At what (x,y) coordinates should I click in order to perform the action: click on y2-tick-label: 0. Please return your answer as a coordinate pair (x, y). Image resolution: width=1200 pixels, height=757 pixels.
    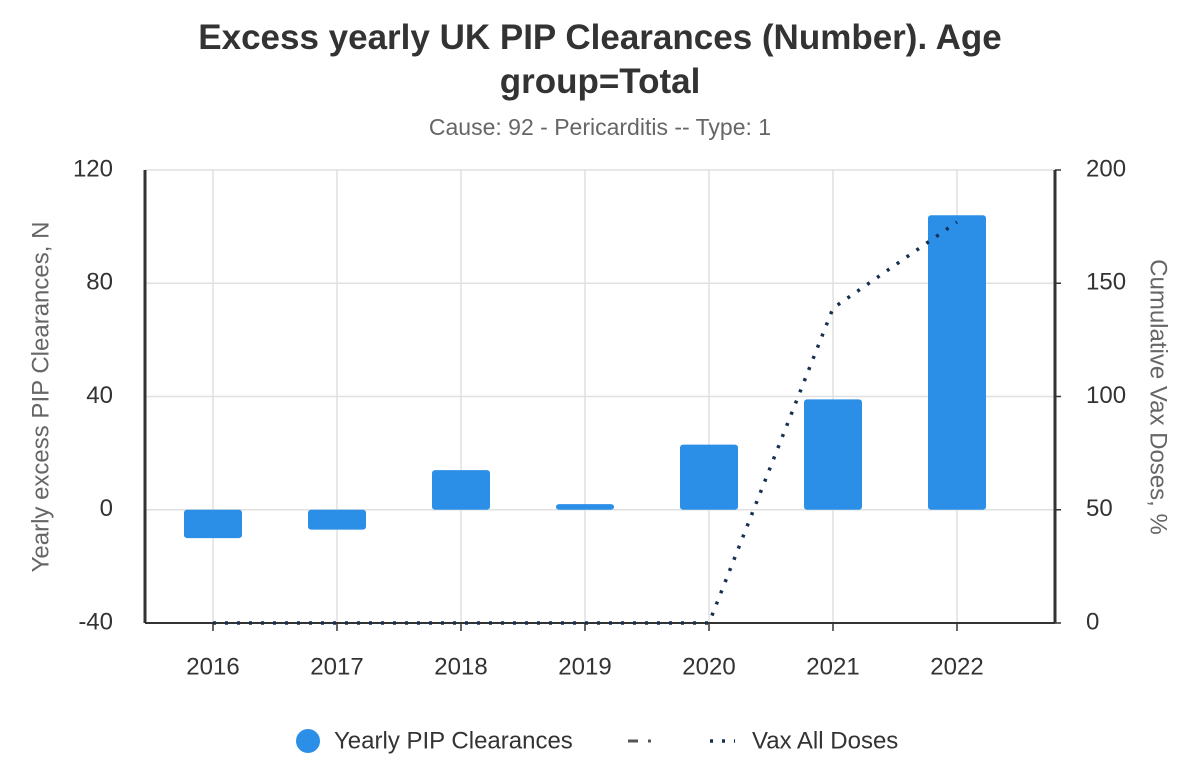
    Looking at the image, I should click on (1092, 621).